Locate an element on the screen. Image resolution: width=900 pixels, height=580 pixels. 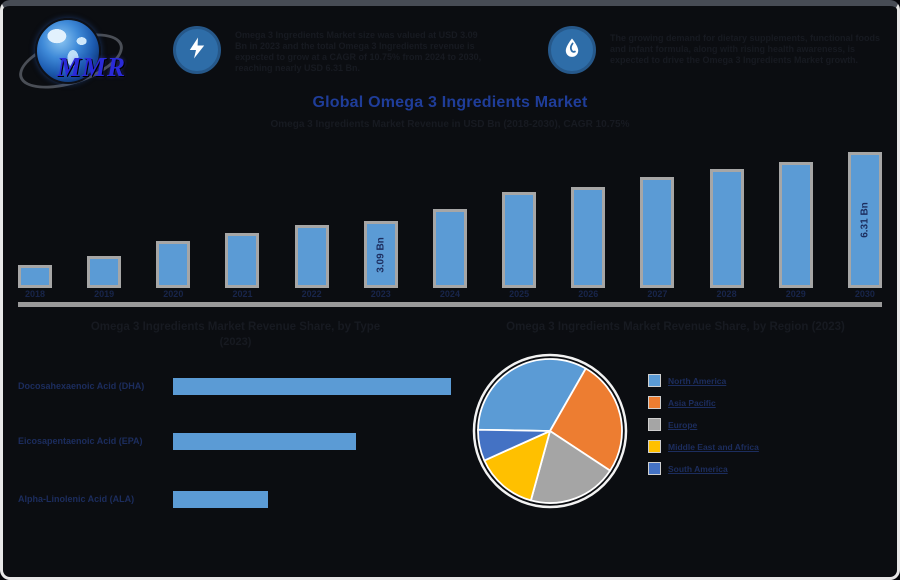
type-share-row: Eicosapentaenoic Acid (EPA) is located at coordinates (187, 441).